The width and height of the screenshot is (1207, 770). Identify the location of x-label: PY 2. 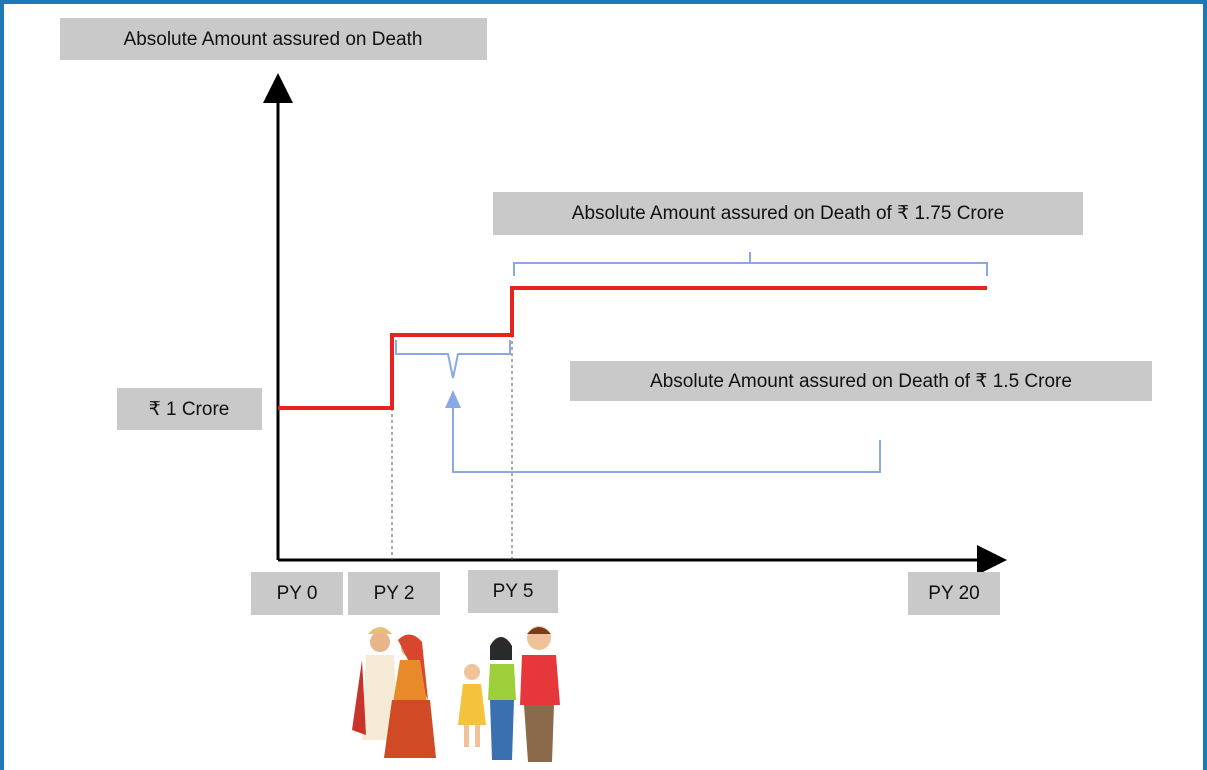
(394, 593).